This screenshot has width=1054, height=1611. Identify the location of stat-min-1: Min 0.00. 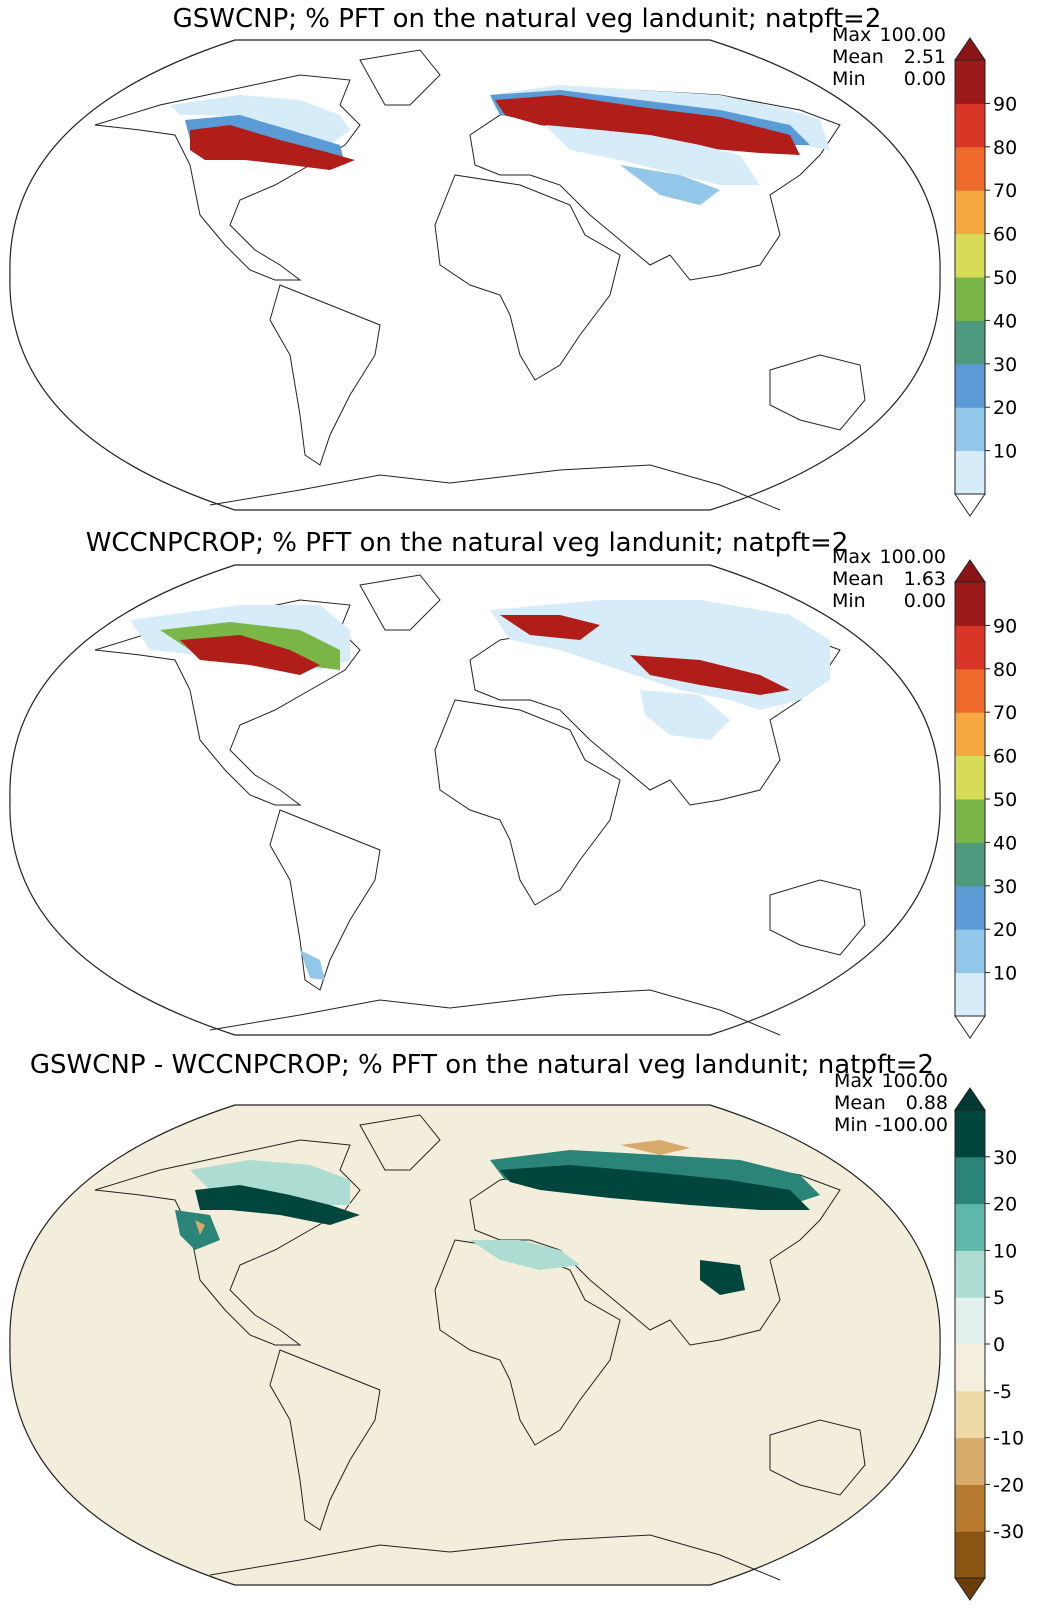
(889, 79).